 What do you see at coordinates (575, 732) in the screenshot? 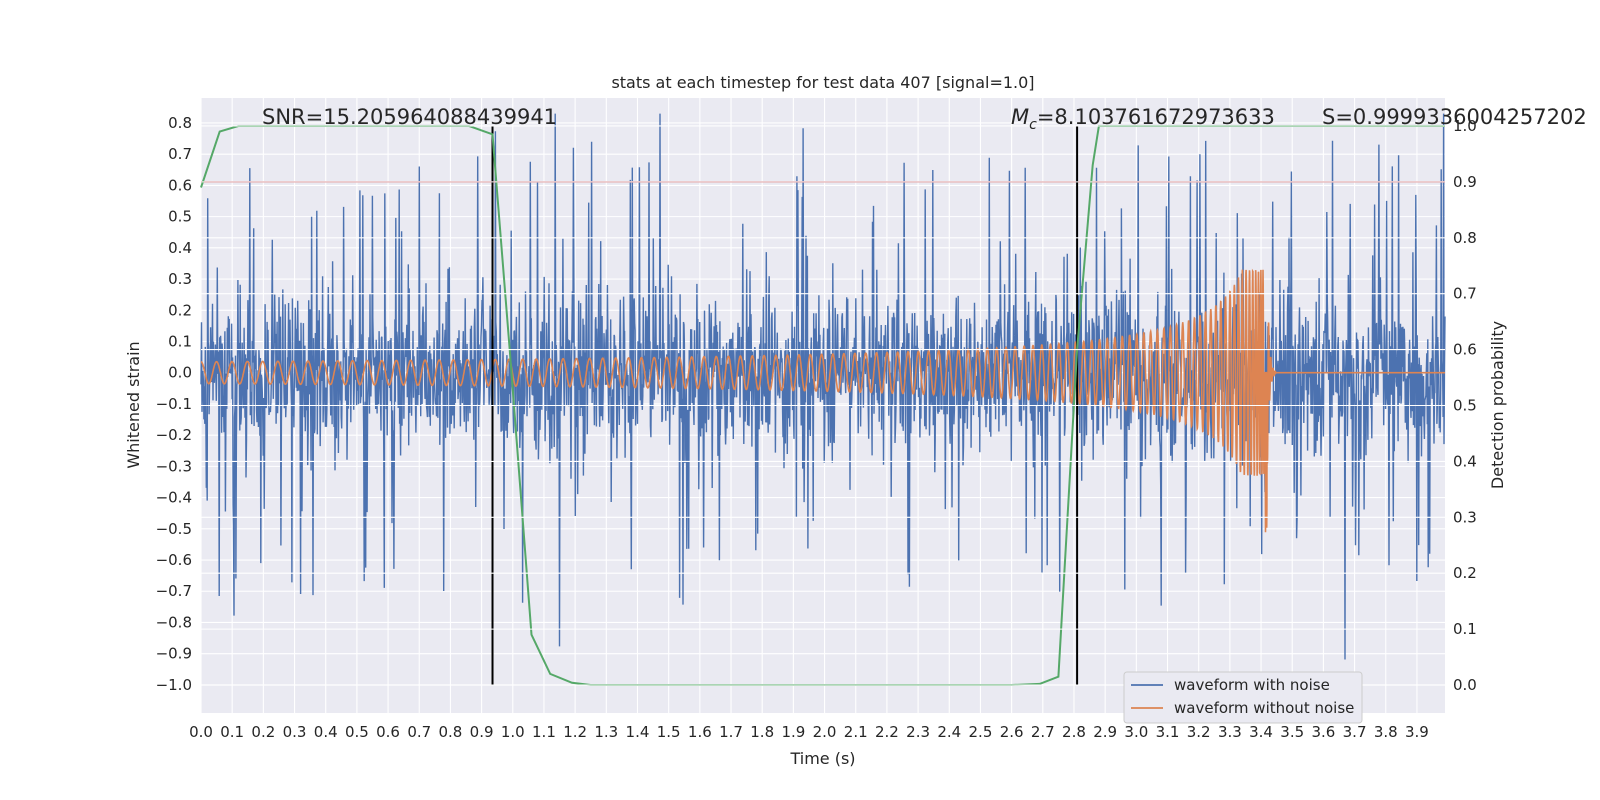
I see `x-tick-label: 1.2` at bounding box center [575, 732].